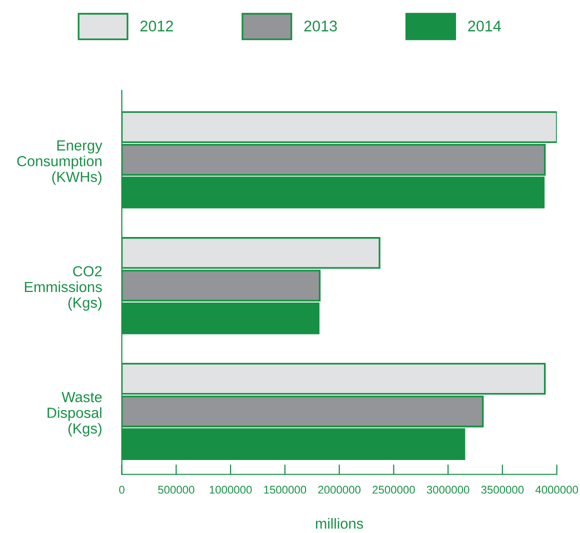 Image resolution: width=580 pixels, height=533 pixels. Describe the element at coordinates (502, 490) in the screenshot. I see `x-tick-label: 3500000` at that location.